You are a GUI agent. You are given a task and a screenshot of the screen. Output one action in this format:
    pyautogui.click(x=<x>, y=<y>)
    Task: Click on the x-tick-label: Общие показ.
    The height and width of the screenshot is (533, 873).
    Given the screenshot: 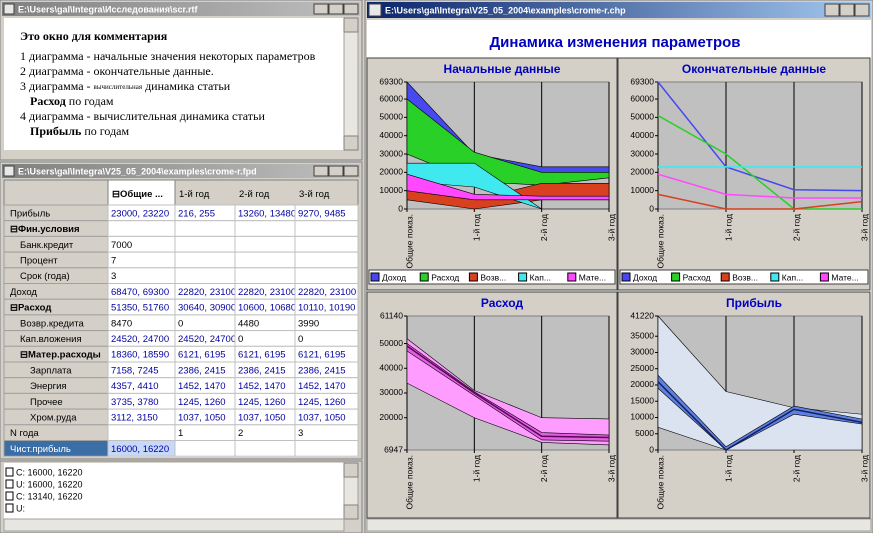 What is the action you would take?
    pyautogui.click(x=409, y=482)
    